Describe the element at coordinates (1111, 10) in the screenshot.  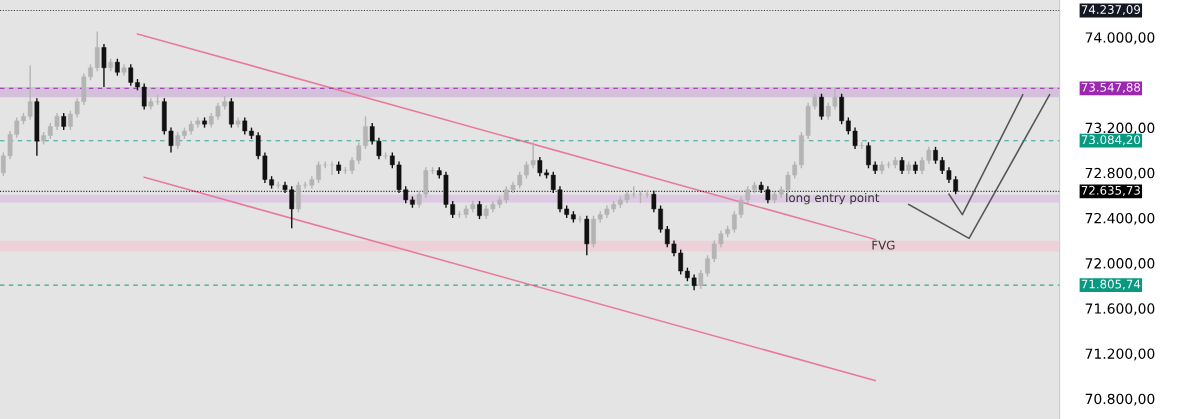
I see `ref-line-label: 74.237,09` at that location.